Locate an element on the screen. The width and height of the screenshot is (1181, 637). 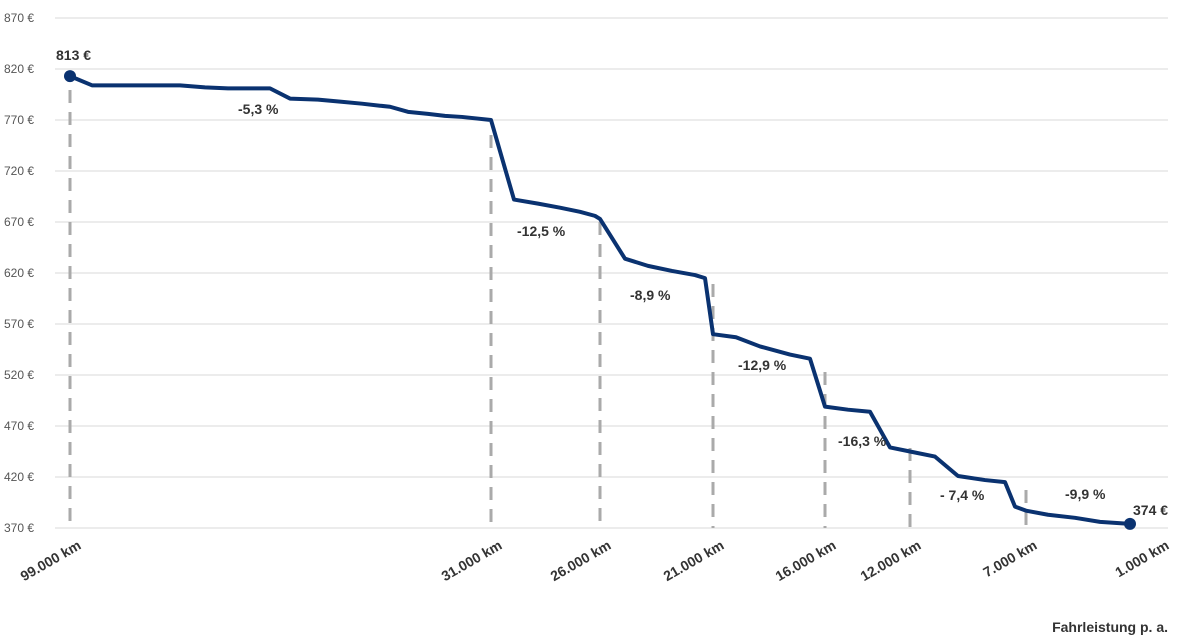
y-tick-label: 820 € is located at coordinates (19, 69).